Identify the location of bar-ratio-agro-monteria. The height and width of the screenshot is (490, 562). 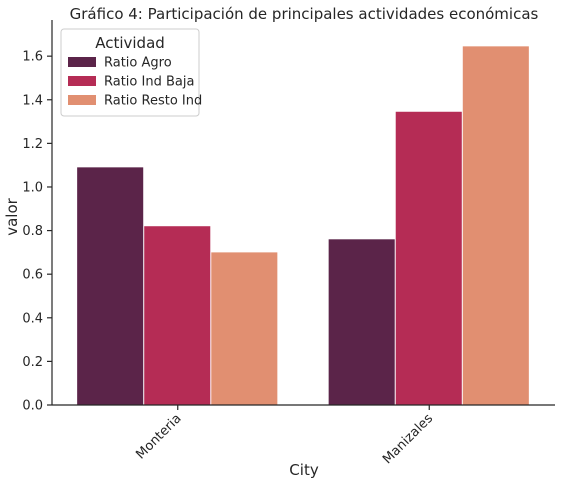
(110, 286).